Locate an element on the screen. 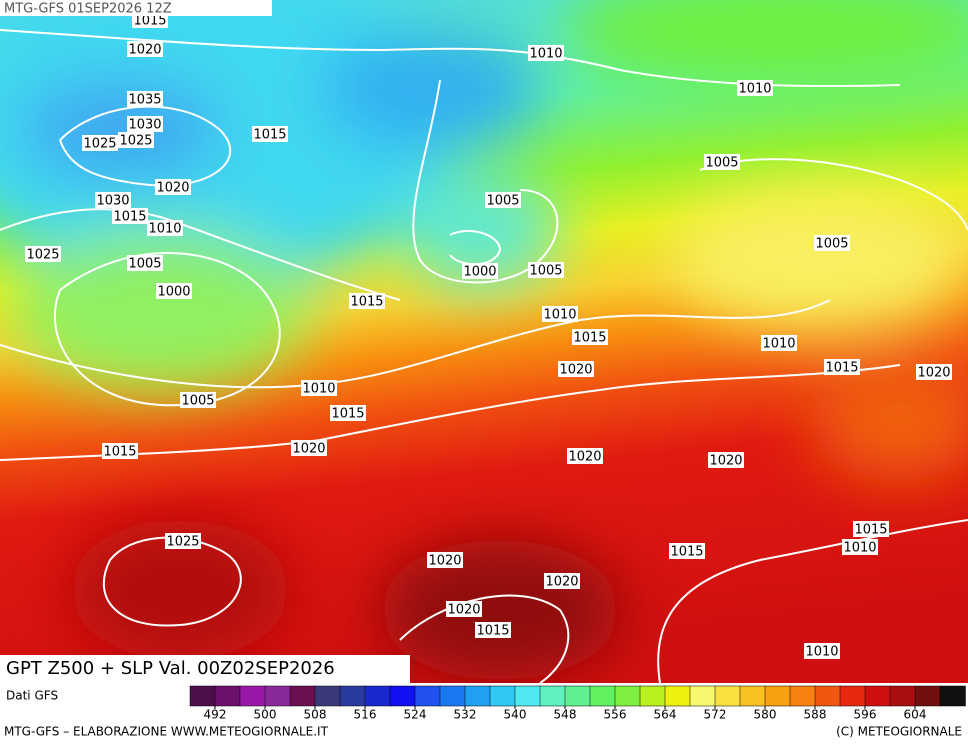  isobar-label: 1035 is located at coordinates (144, 100).